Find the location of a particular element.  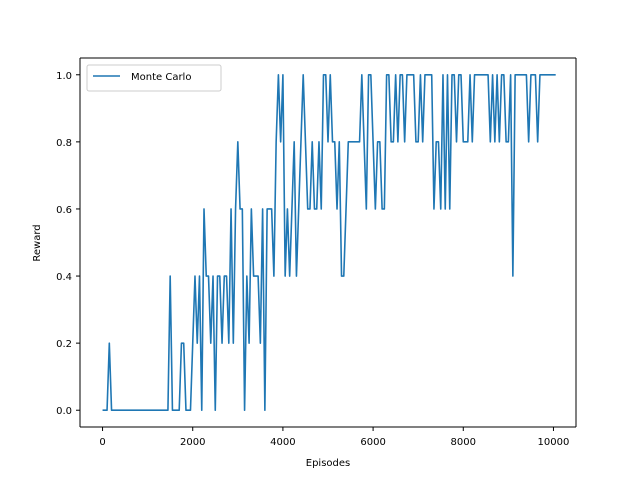

y-axis-ticks: 0.0 0.2 0.4 0.6 0.8 1.0 is located at coordinates (68, 244).